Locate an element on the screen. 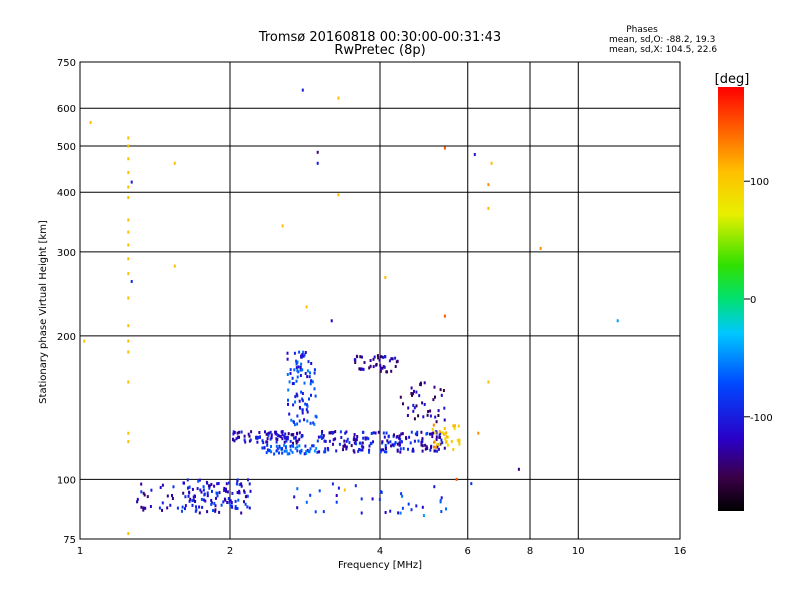  stats-heading: Phases is located at coordinates (642, 30).